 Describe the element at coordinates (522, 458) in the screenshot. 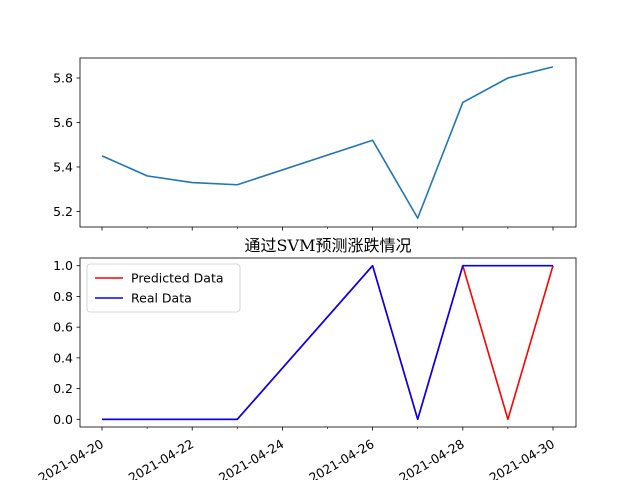

I see `x-tick-label: 2021-04-30` at that location.